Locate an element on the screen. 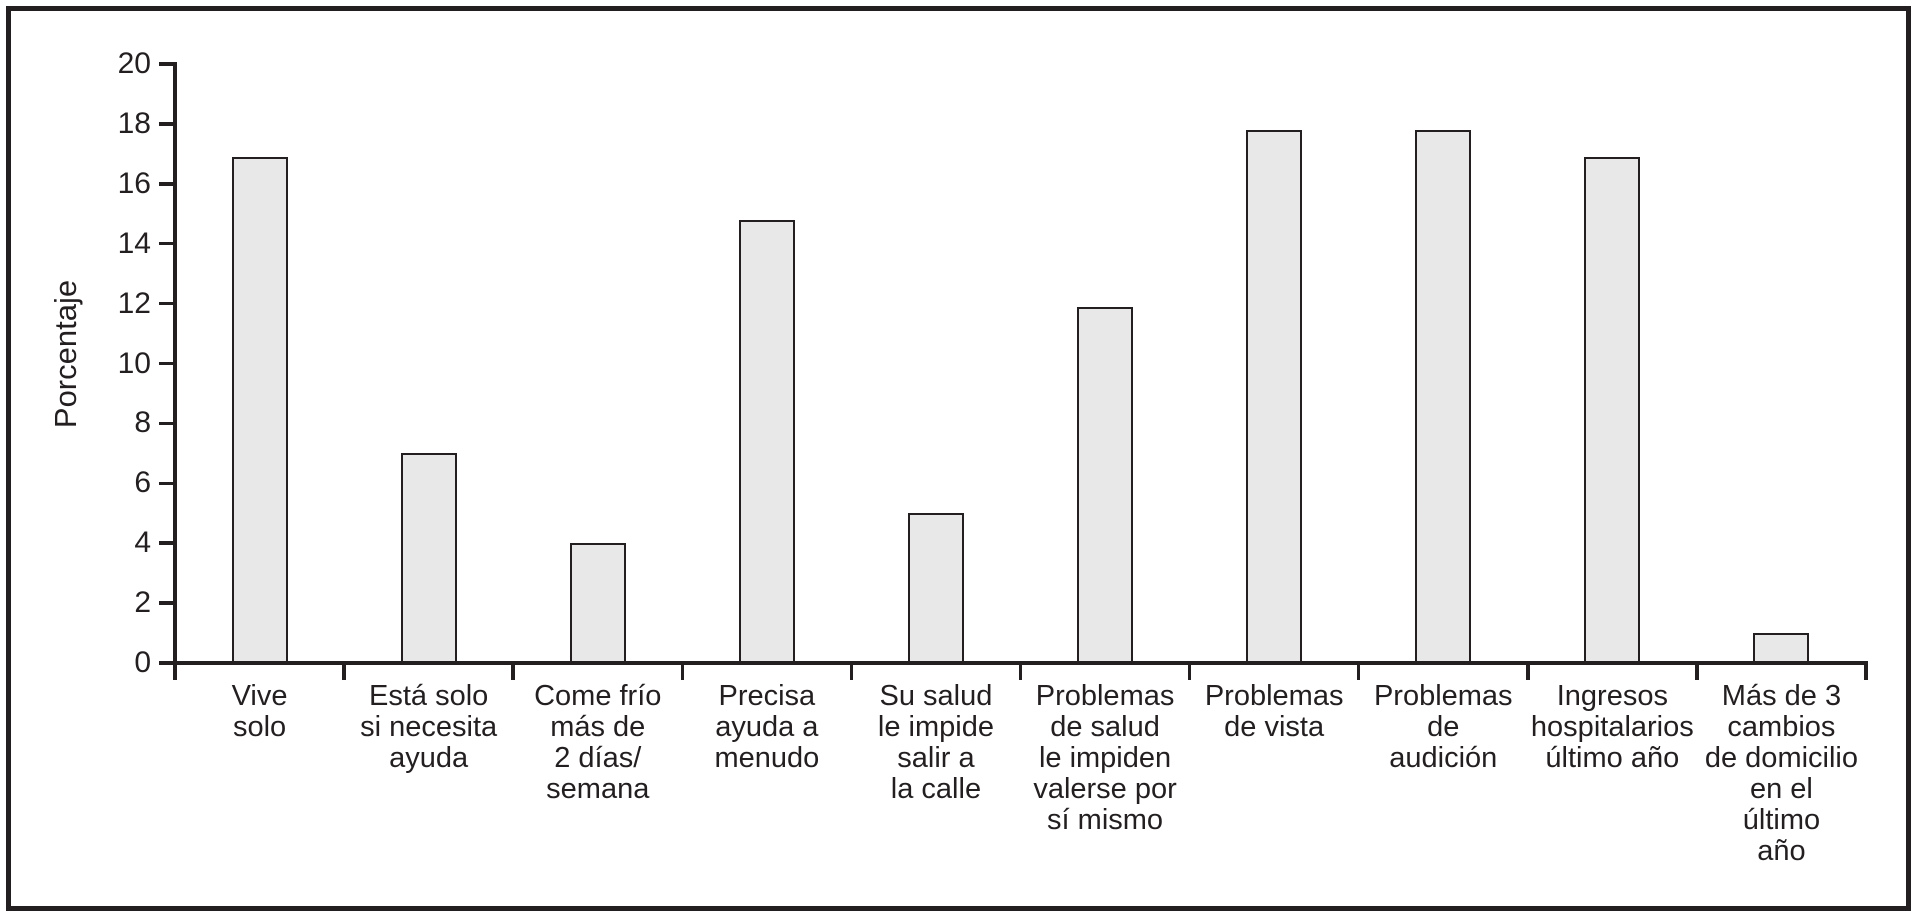  y-tick-label: 16 is located at coordinates (134, 183).